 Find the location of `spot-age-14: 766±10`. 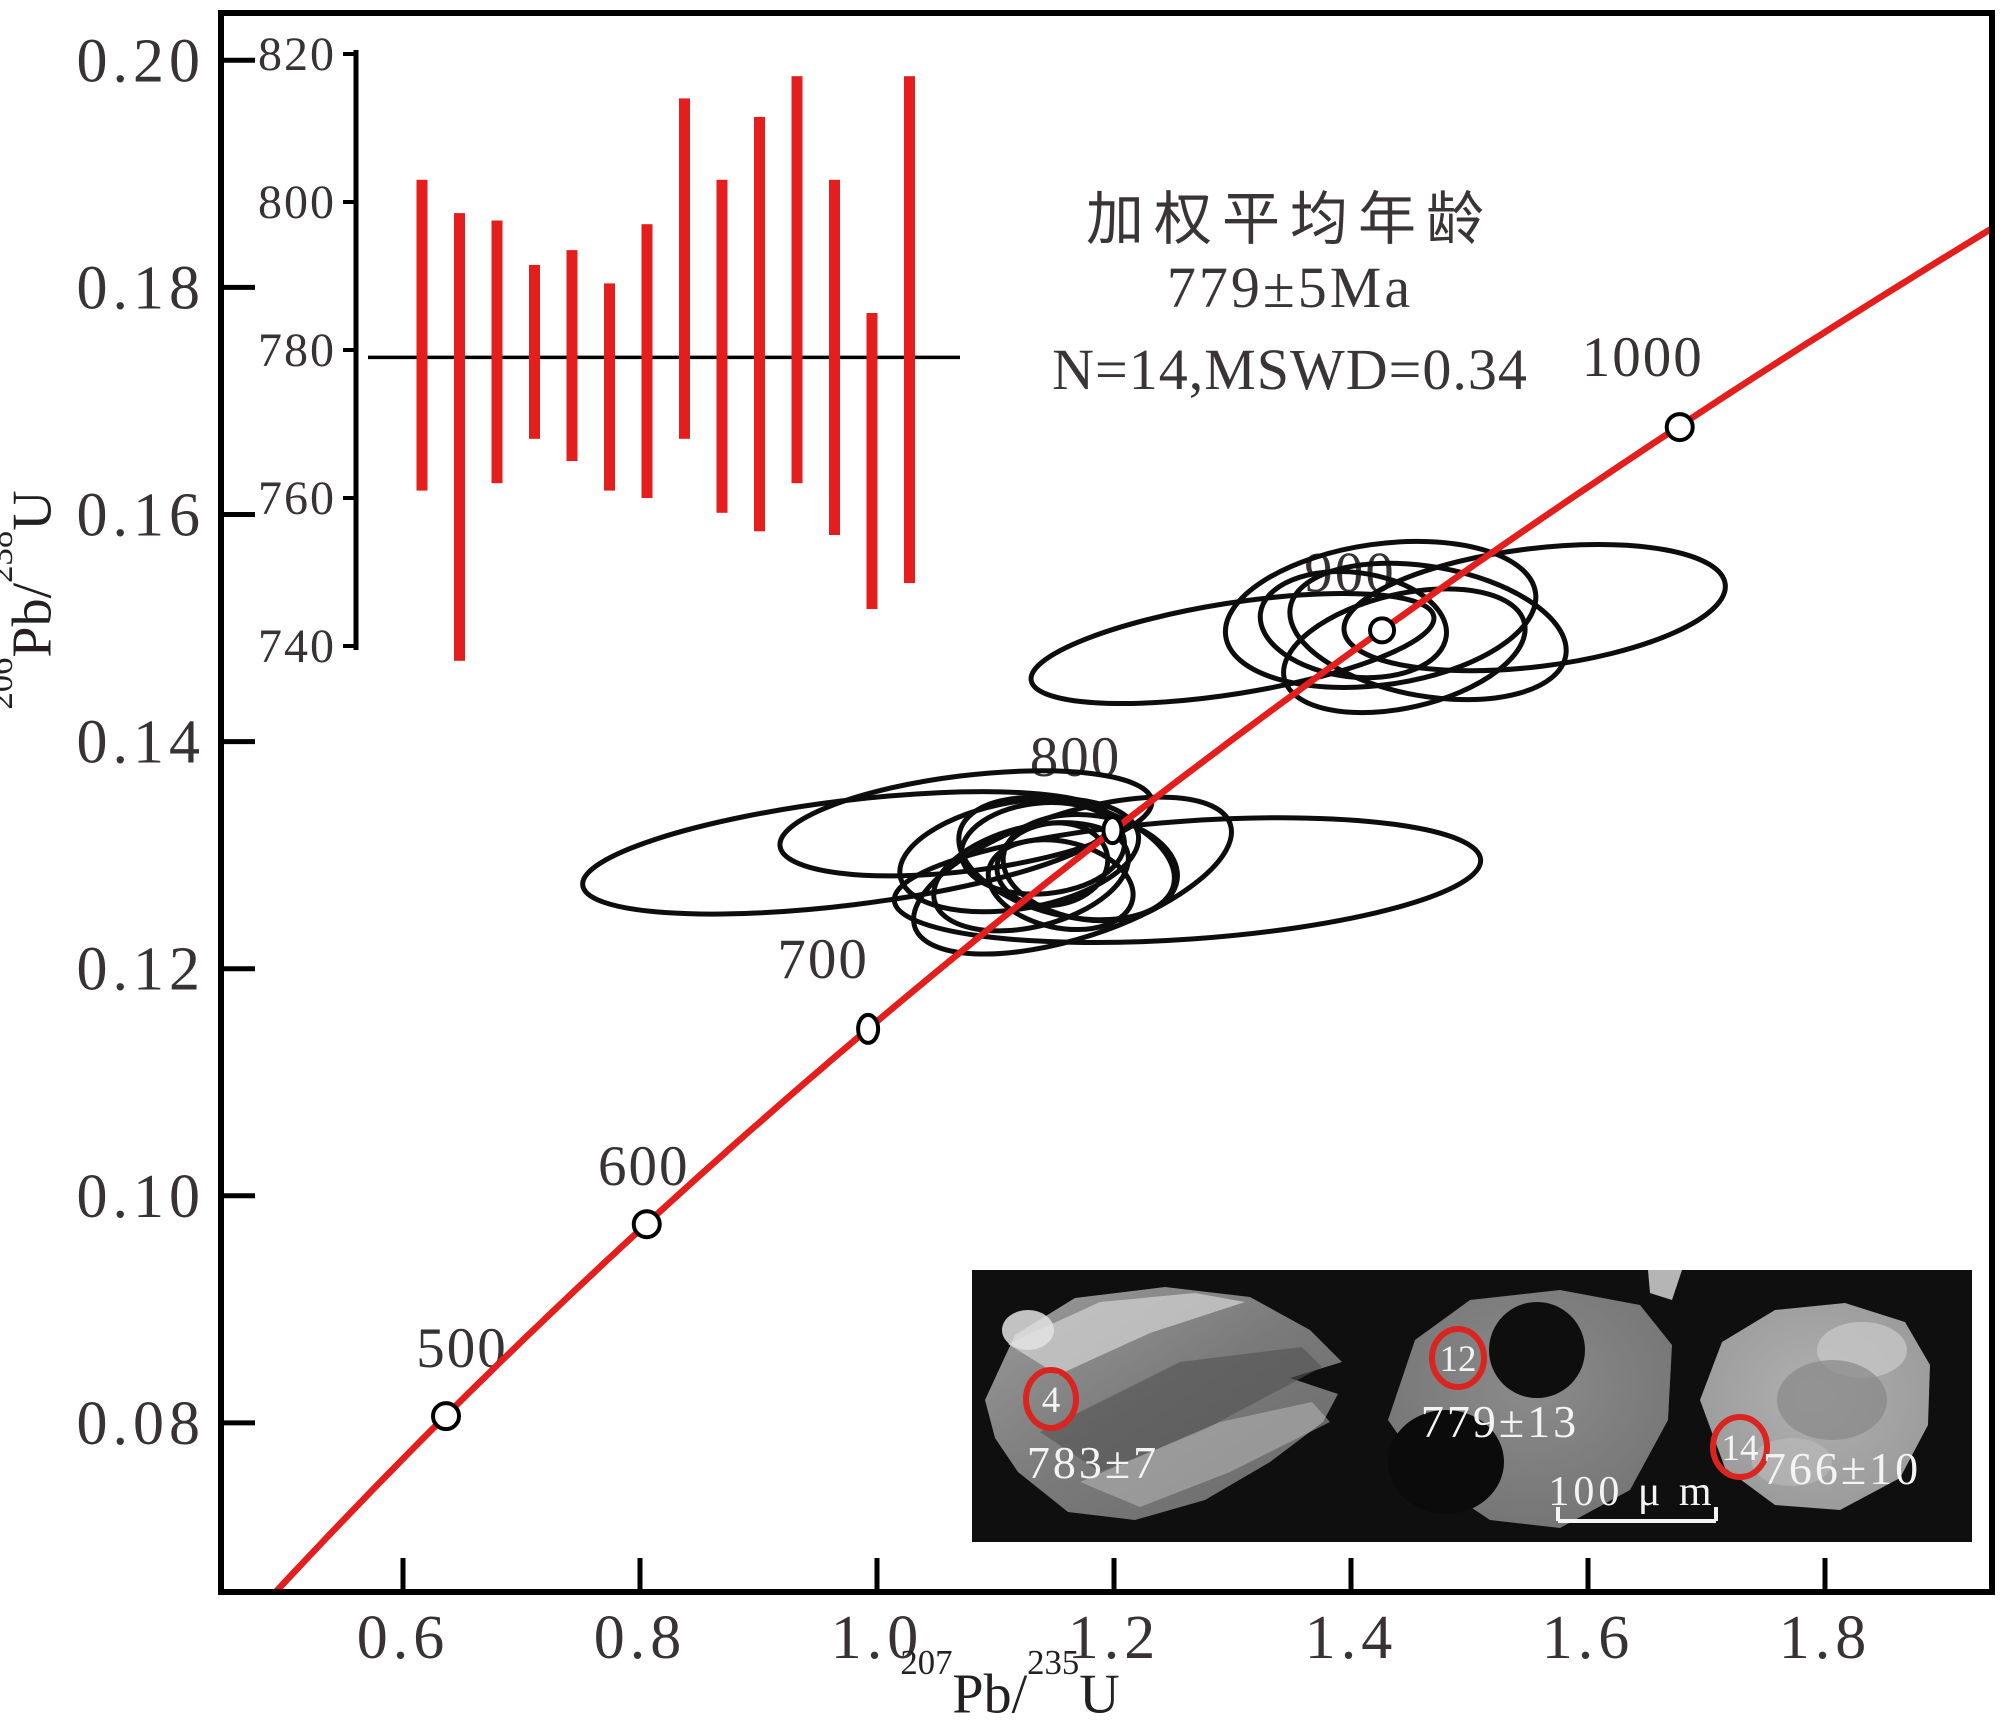

spot-age-14: 766±10 is located at coordinates (1842, 1468).